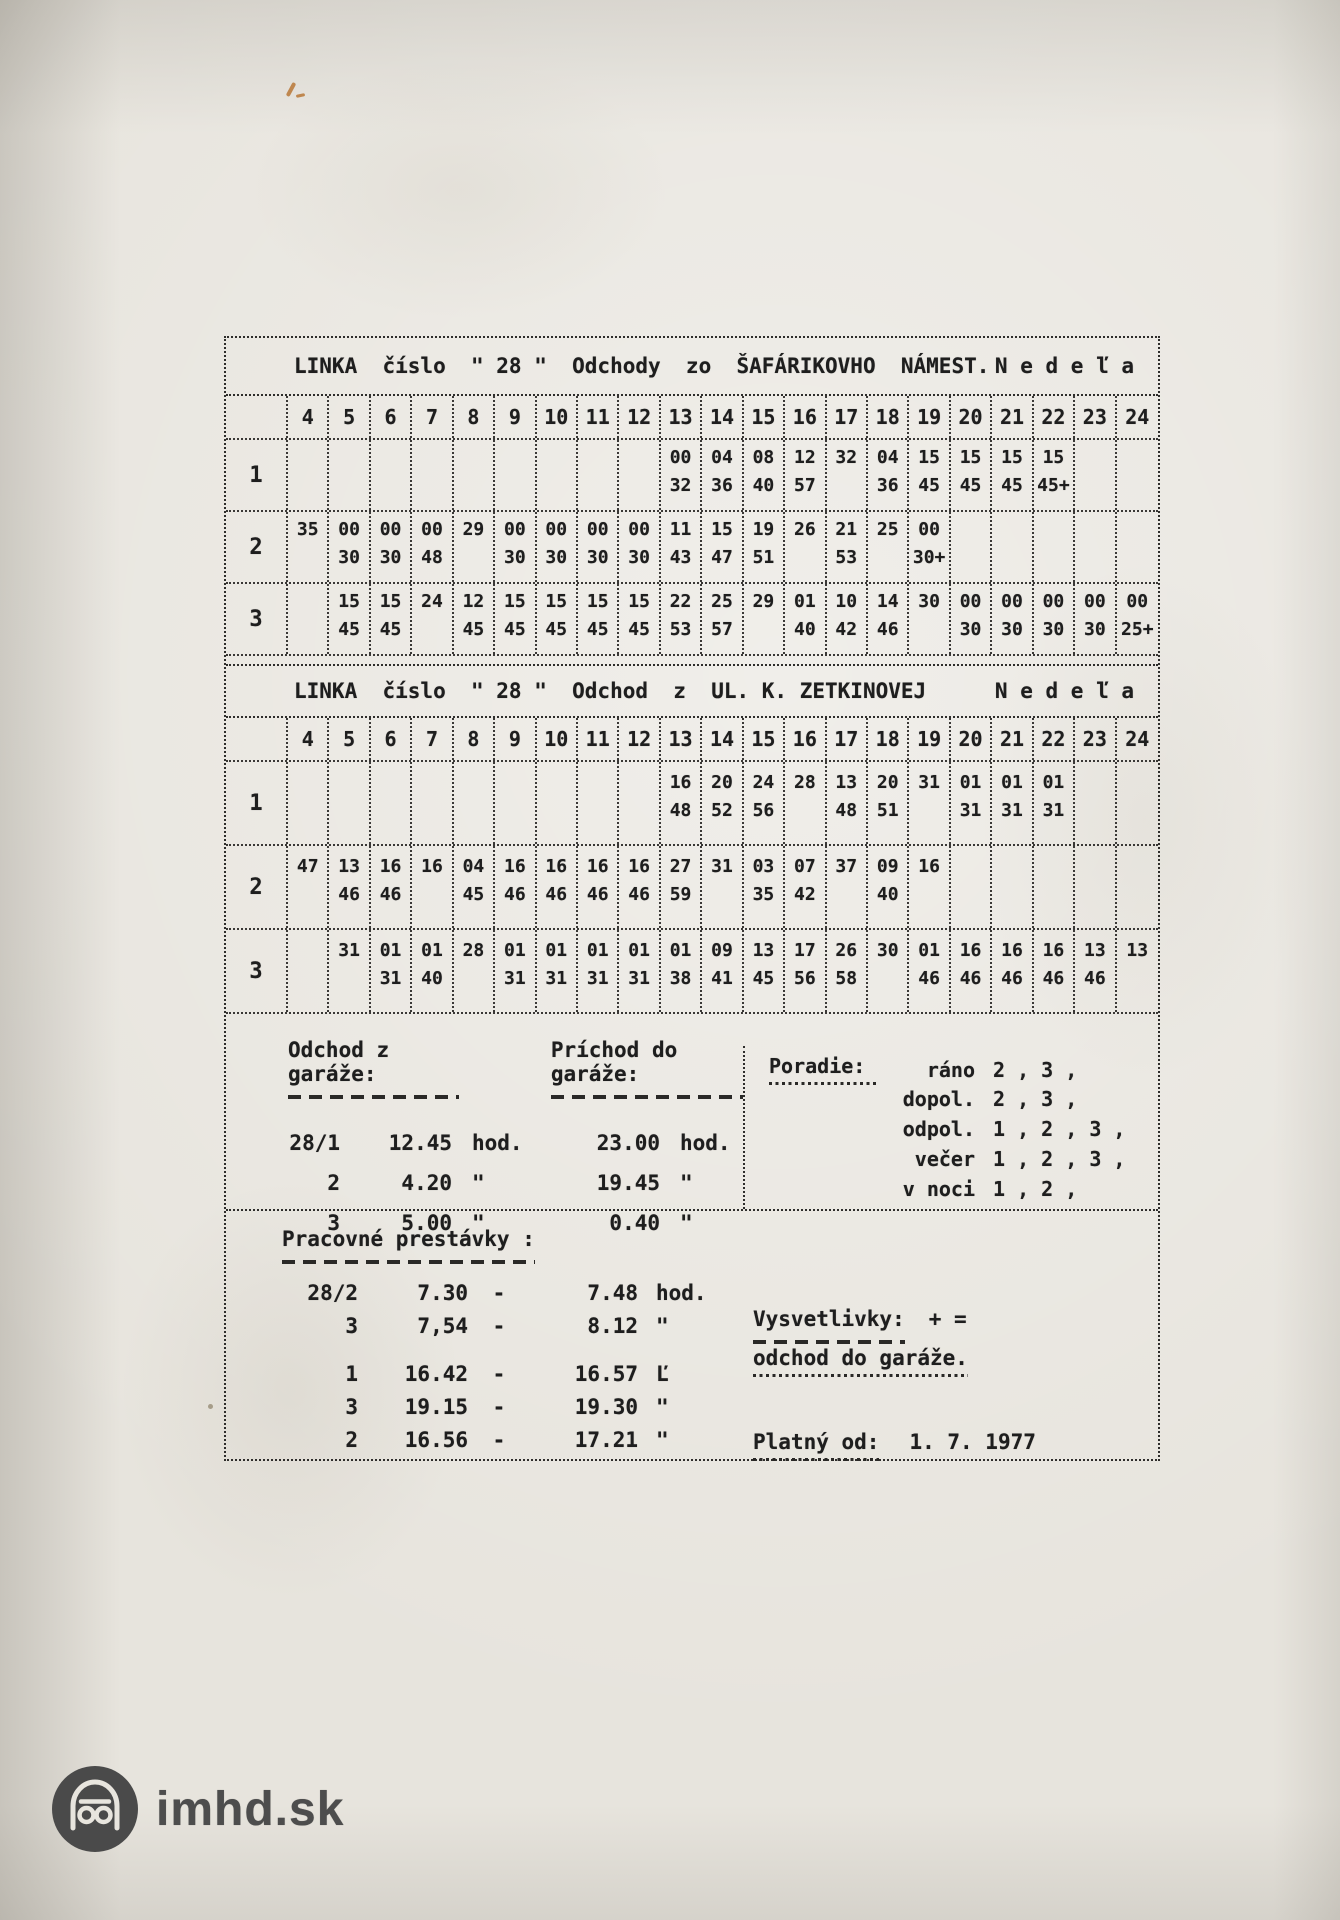 This screenshot has width=1340, height=1920. What do you see at coordinates (197, 1809) in the screenshot?
I see `imhd-logo: imhd.sk` at bounding box center [197, 1809].